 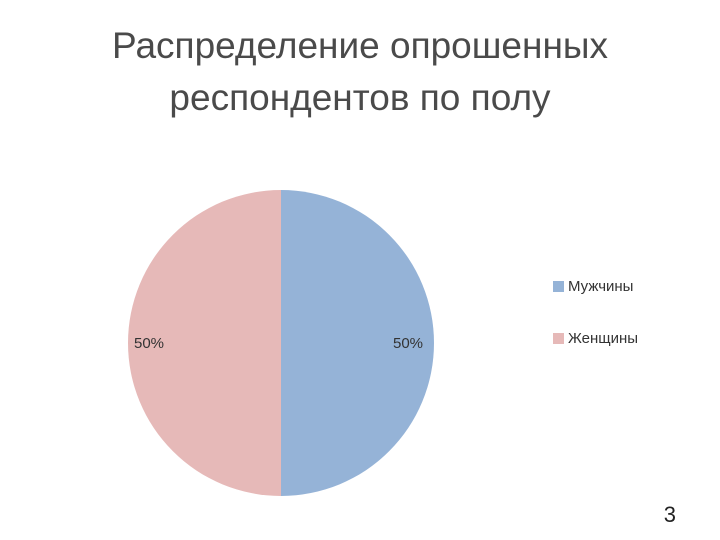 I want to click on legend-swatch-women, so click(x=558, y=338).